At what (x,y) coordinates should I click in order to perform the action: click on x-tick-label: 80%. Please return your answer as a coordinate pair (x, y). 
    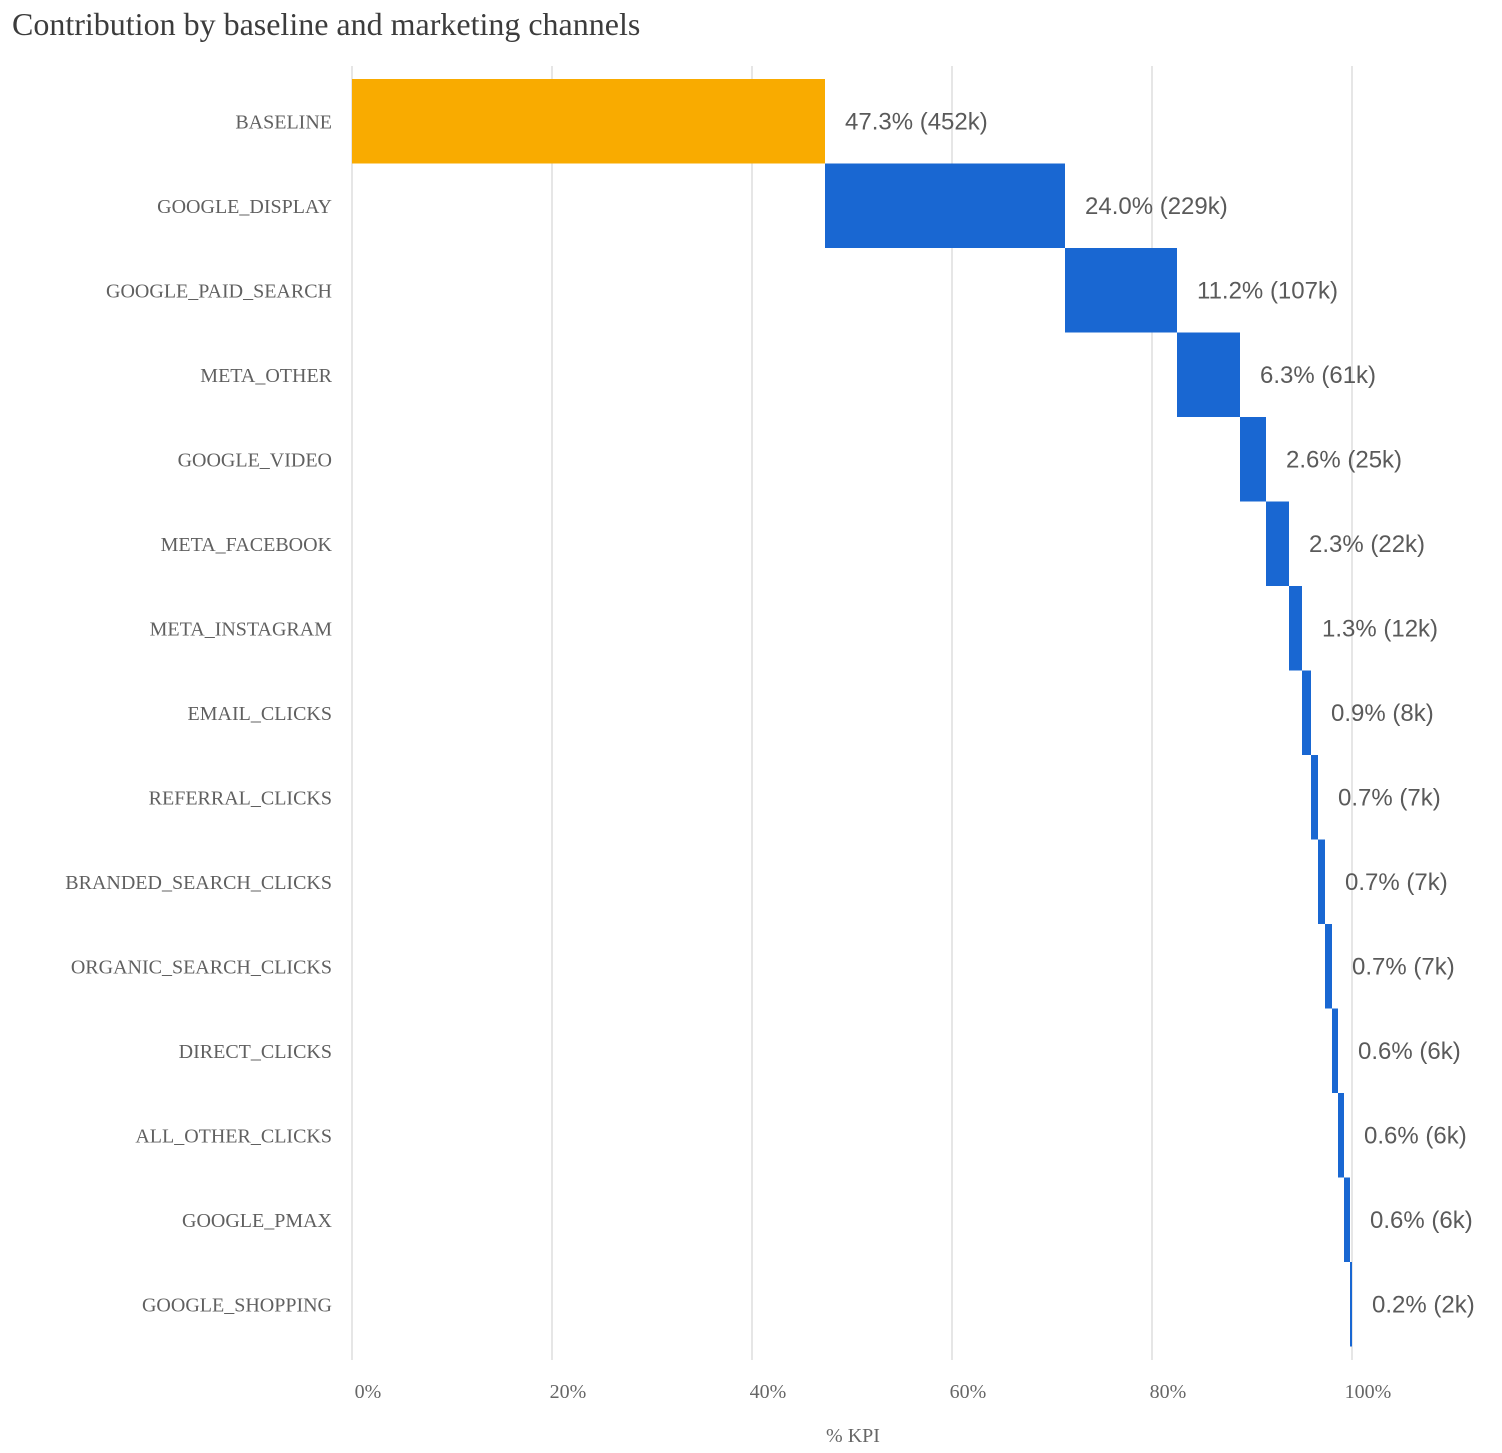
    Looking at the image, I should click on (1168, 1392).